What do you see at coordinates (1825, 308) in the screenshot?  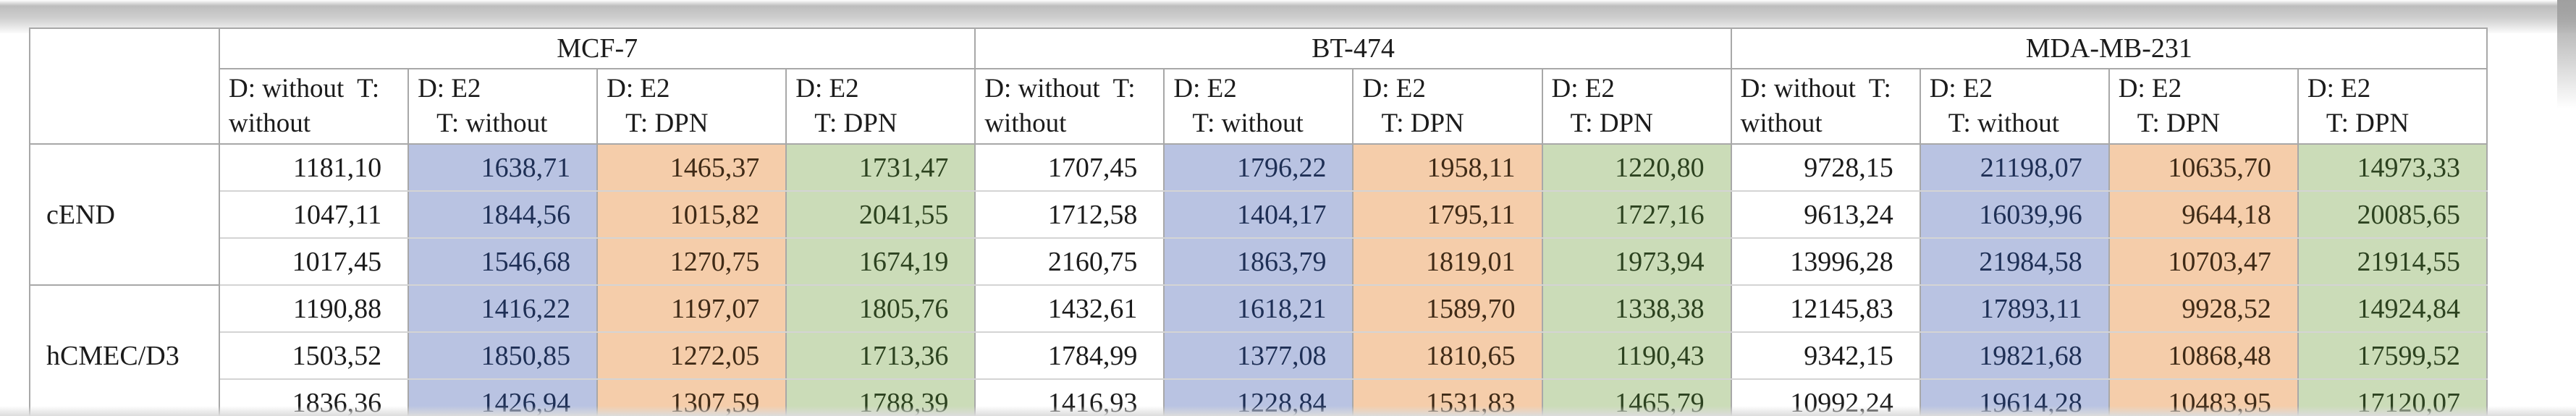 I see `data-cell: 12145,83` at bounding box center [1825, 308].